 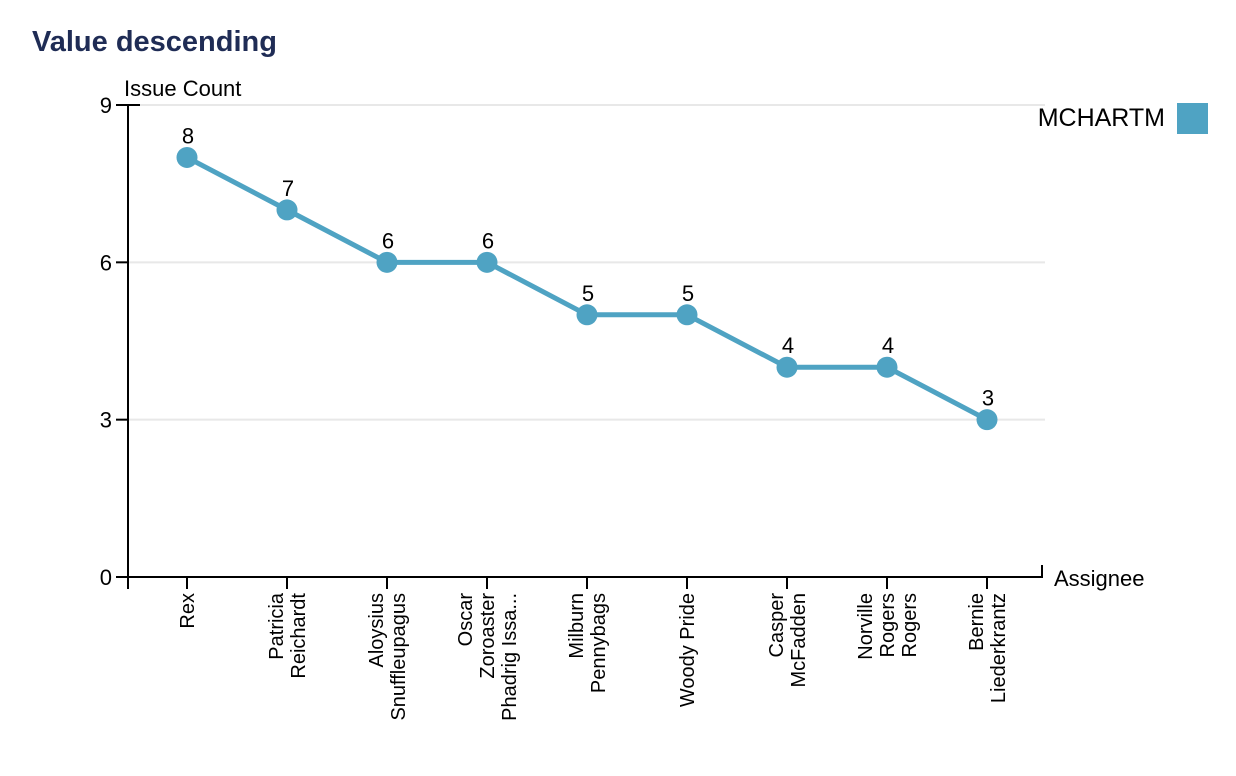 I want to click on x-category-label: CasperMcFadden, so click(x=788, y=640).